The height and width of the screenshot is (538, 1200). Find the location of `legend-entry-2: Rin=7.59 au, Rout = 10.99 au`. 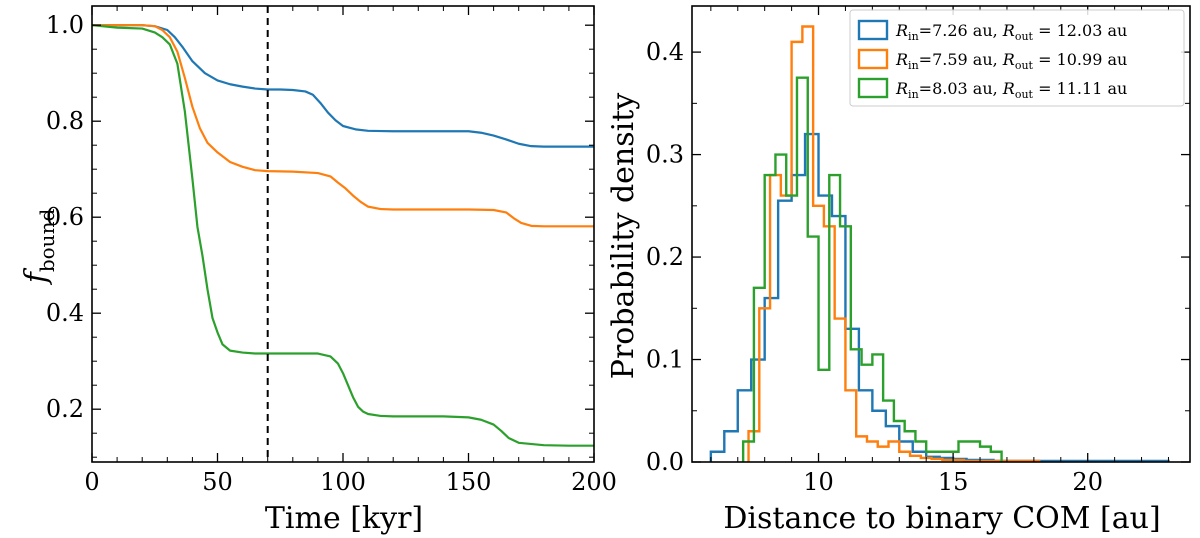

legend-entry-2: Rin=7.59 au, Rout = 10.99 au is located at coordinates (1011, 61).